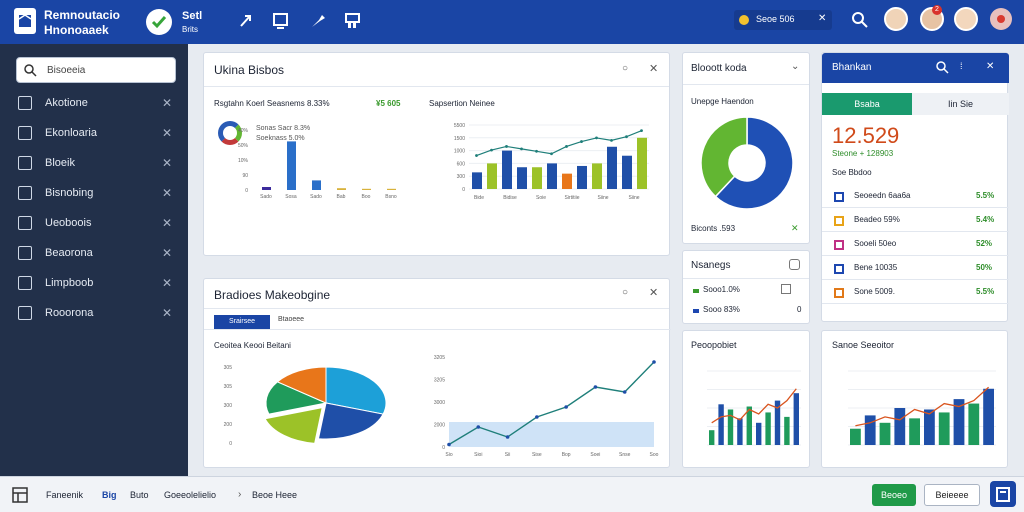  Describe the element at coordinates (305, 406) in the screenshot. I see `pie-chart: 0 200 300 305 305` at that location.